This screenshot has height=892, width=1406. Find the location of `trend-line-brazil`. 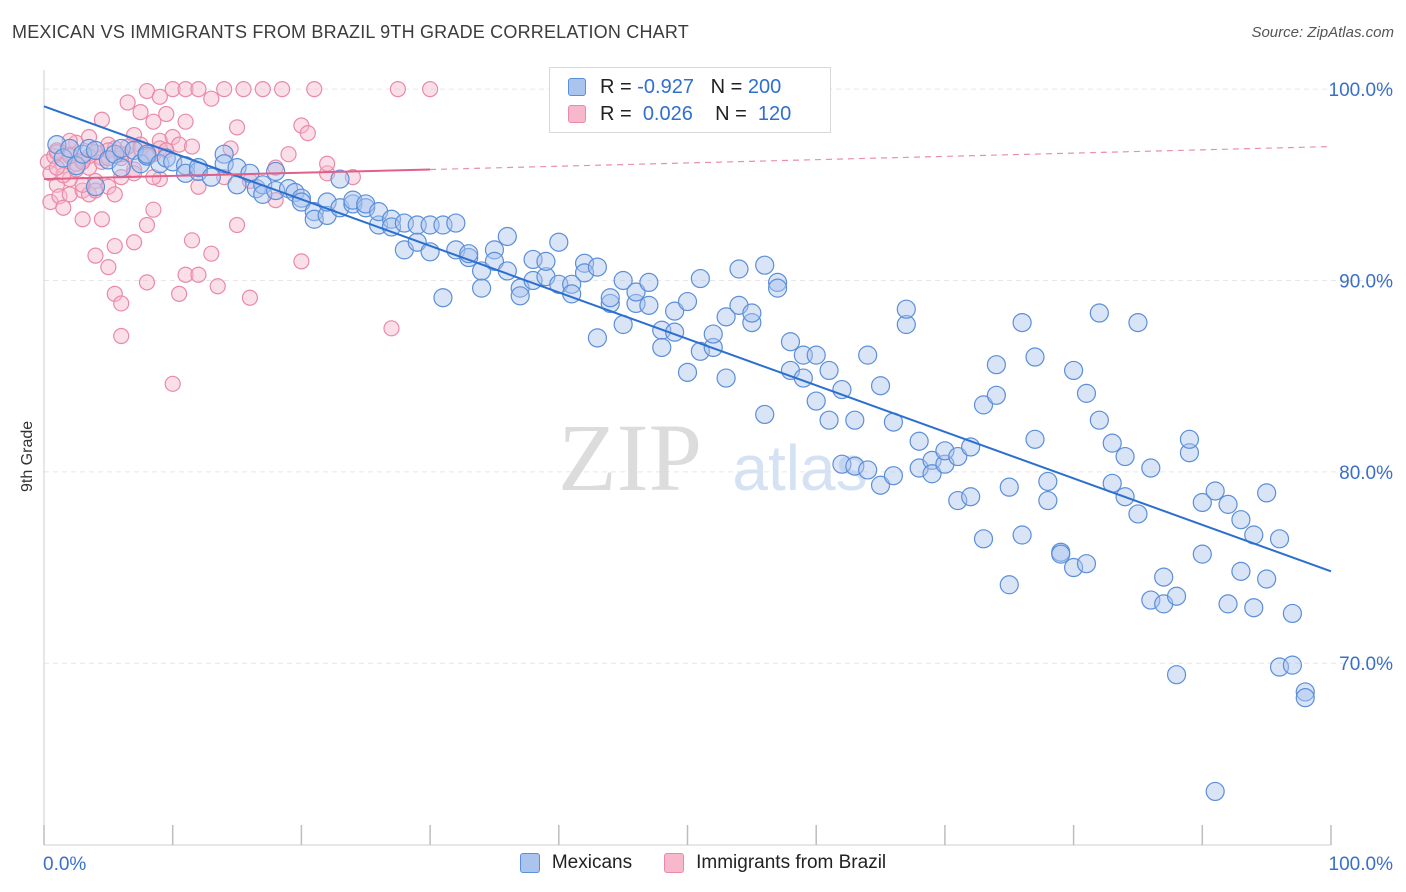

trend-line-brazil is located at coordinates (237, 174).